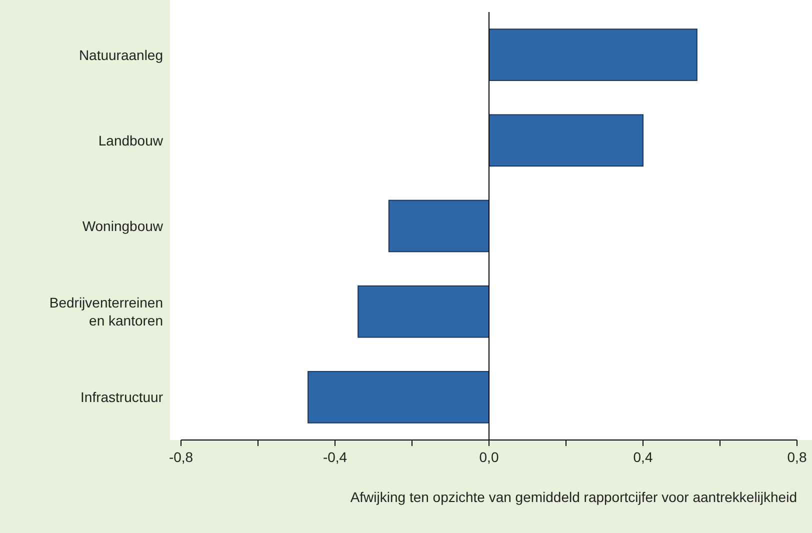  Describe the element at coordinates (797, 457) in the screenshot. I see `x-tick-label: 0,8` at that location.